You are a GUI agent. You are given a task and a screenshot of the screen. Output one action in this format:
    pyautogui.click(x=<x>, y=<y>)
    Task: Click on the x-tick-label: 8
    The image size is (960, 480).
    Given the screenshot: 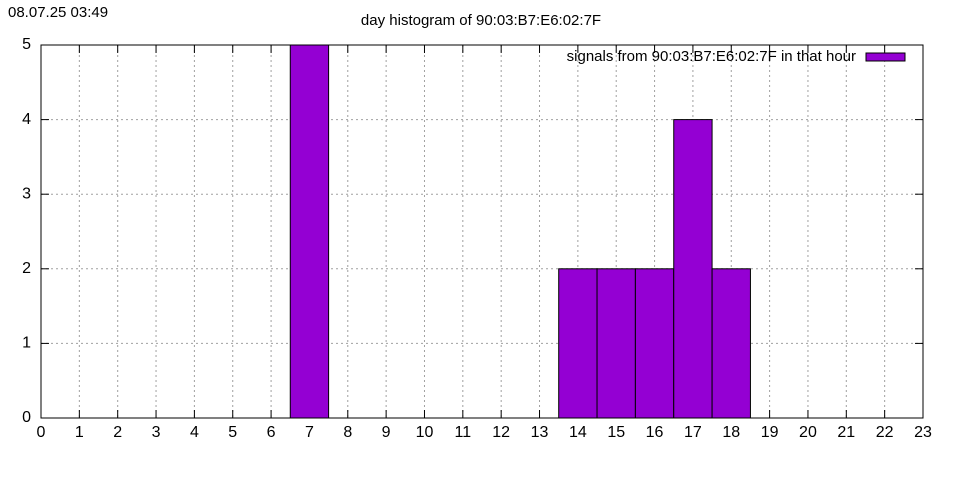 What is the action you would take?
    pyautogui.click(x=347, y=432)
    